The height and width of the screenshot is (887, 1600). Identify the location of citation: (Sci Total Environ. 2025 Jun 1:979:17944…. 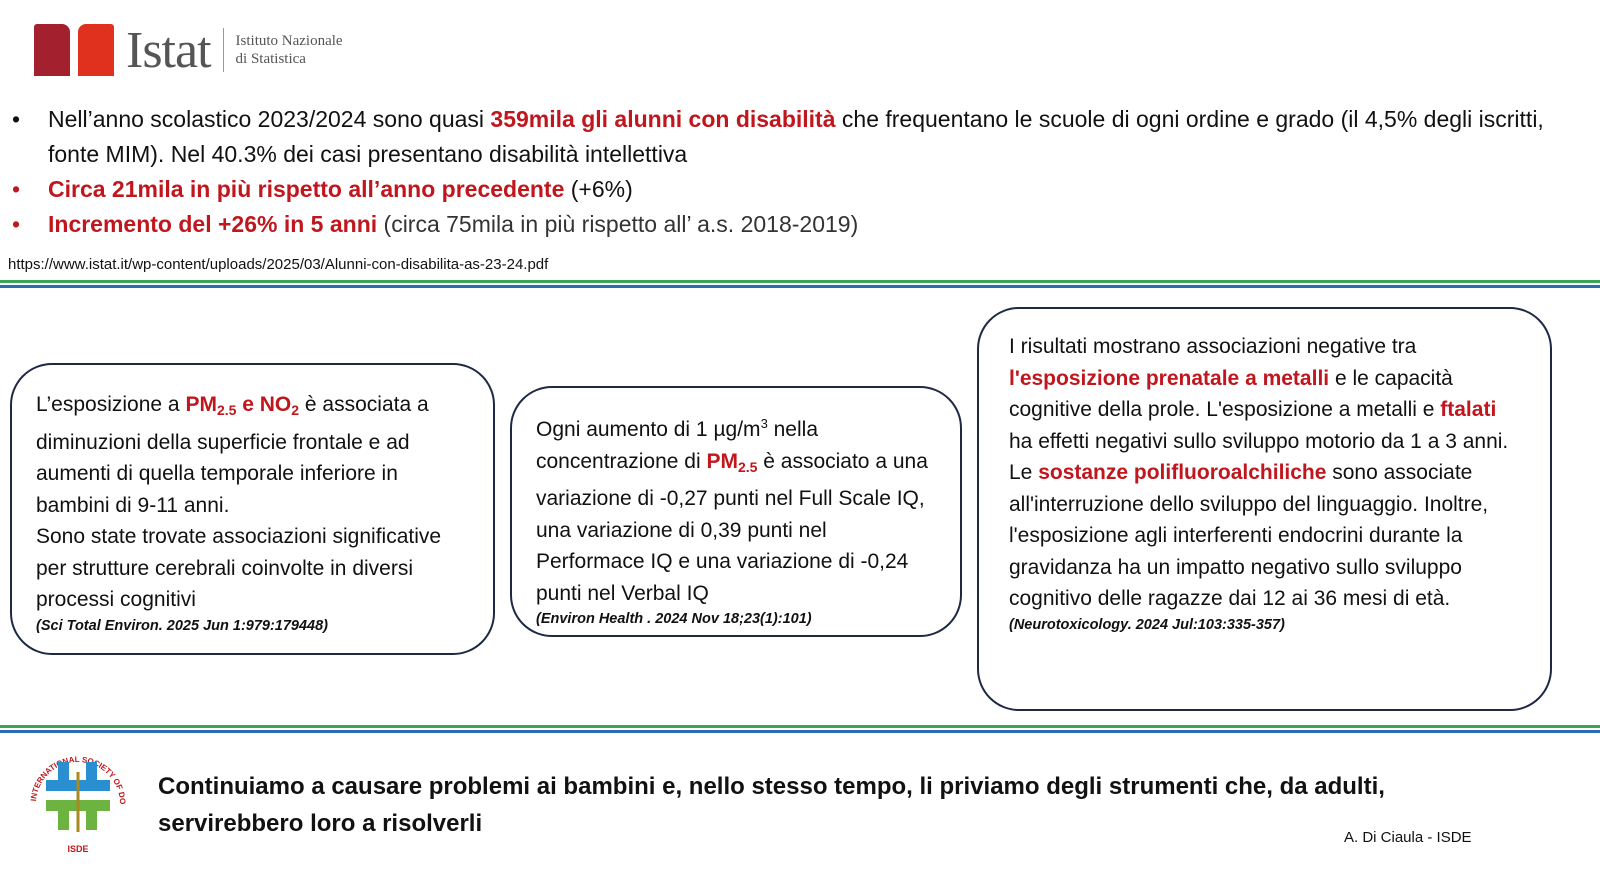
(182, 625).